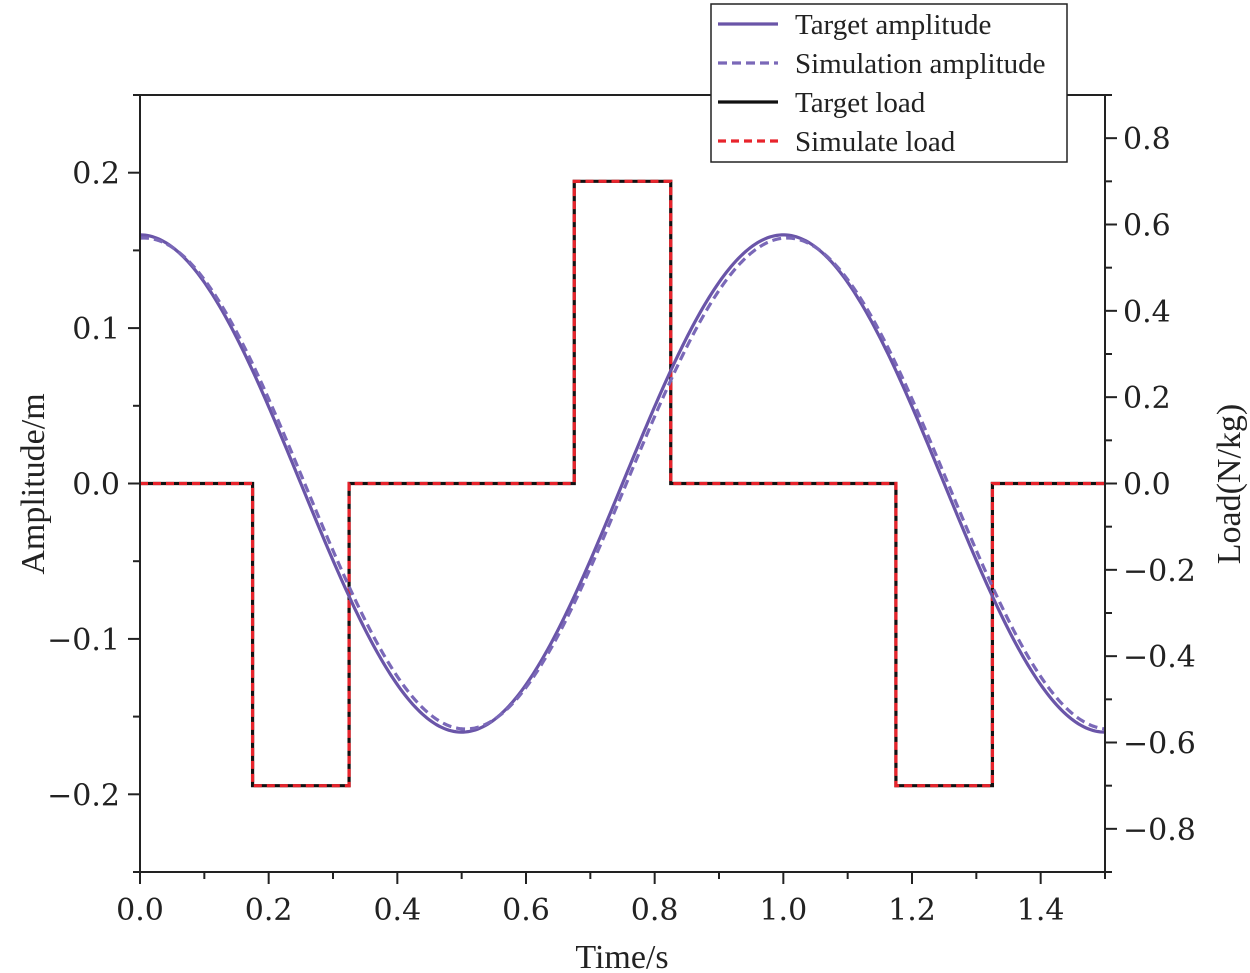 This screenshot has height=973, width=1250. Describe the element at coordinates (783, 910) in the screenshot. I see `x-tick-label: 1.0` at that location.